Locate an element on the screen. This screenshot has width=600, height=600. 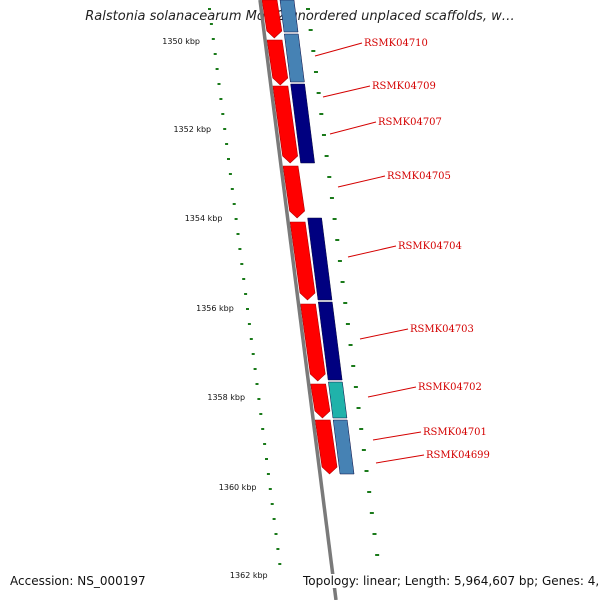
gene-label: RSMK04710 is located at coordinates (396, 43).